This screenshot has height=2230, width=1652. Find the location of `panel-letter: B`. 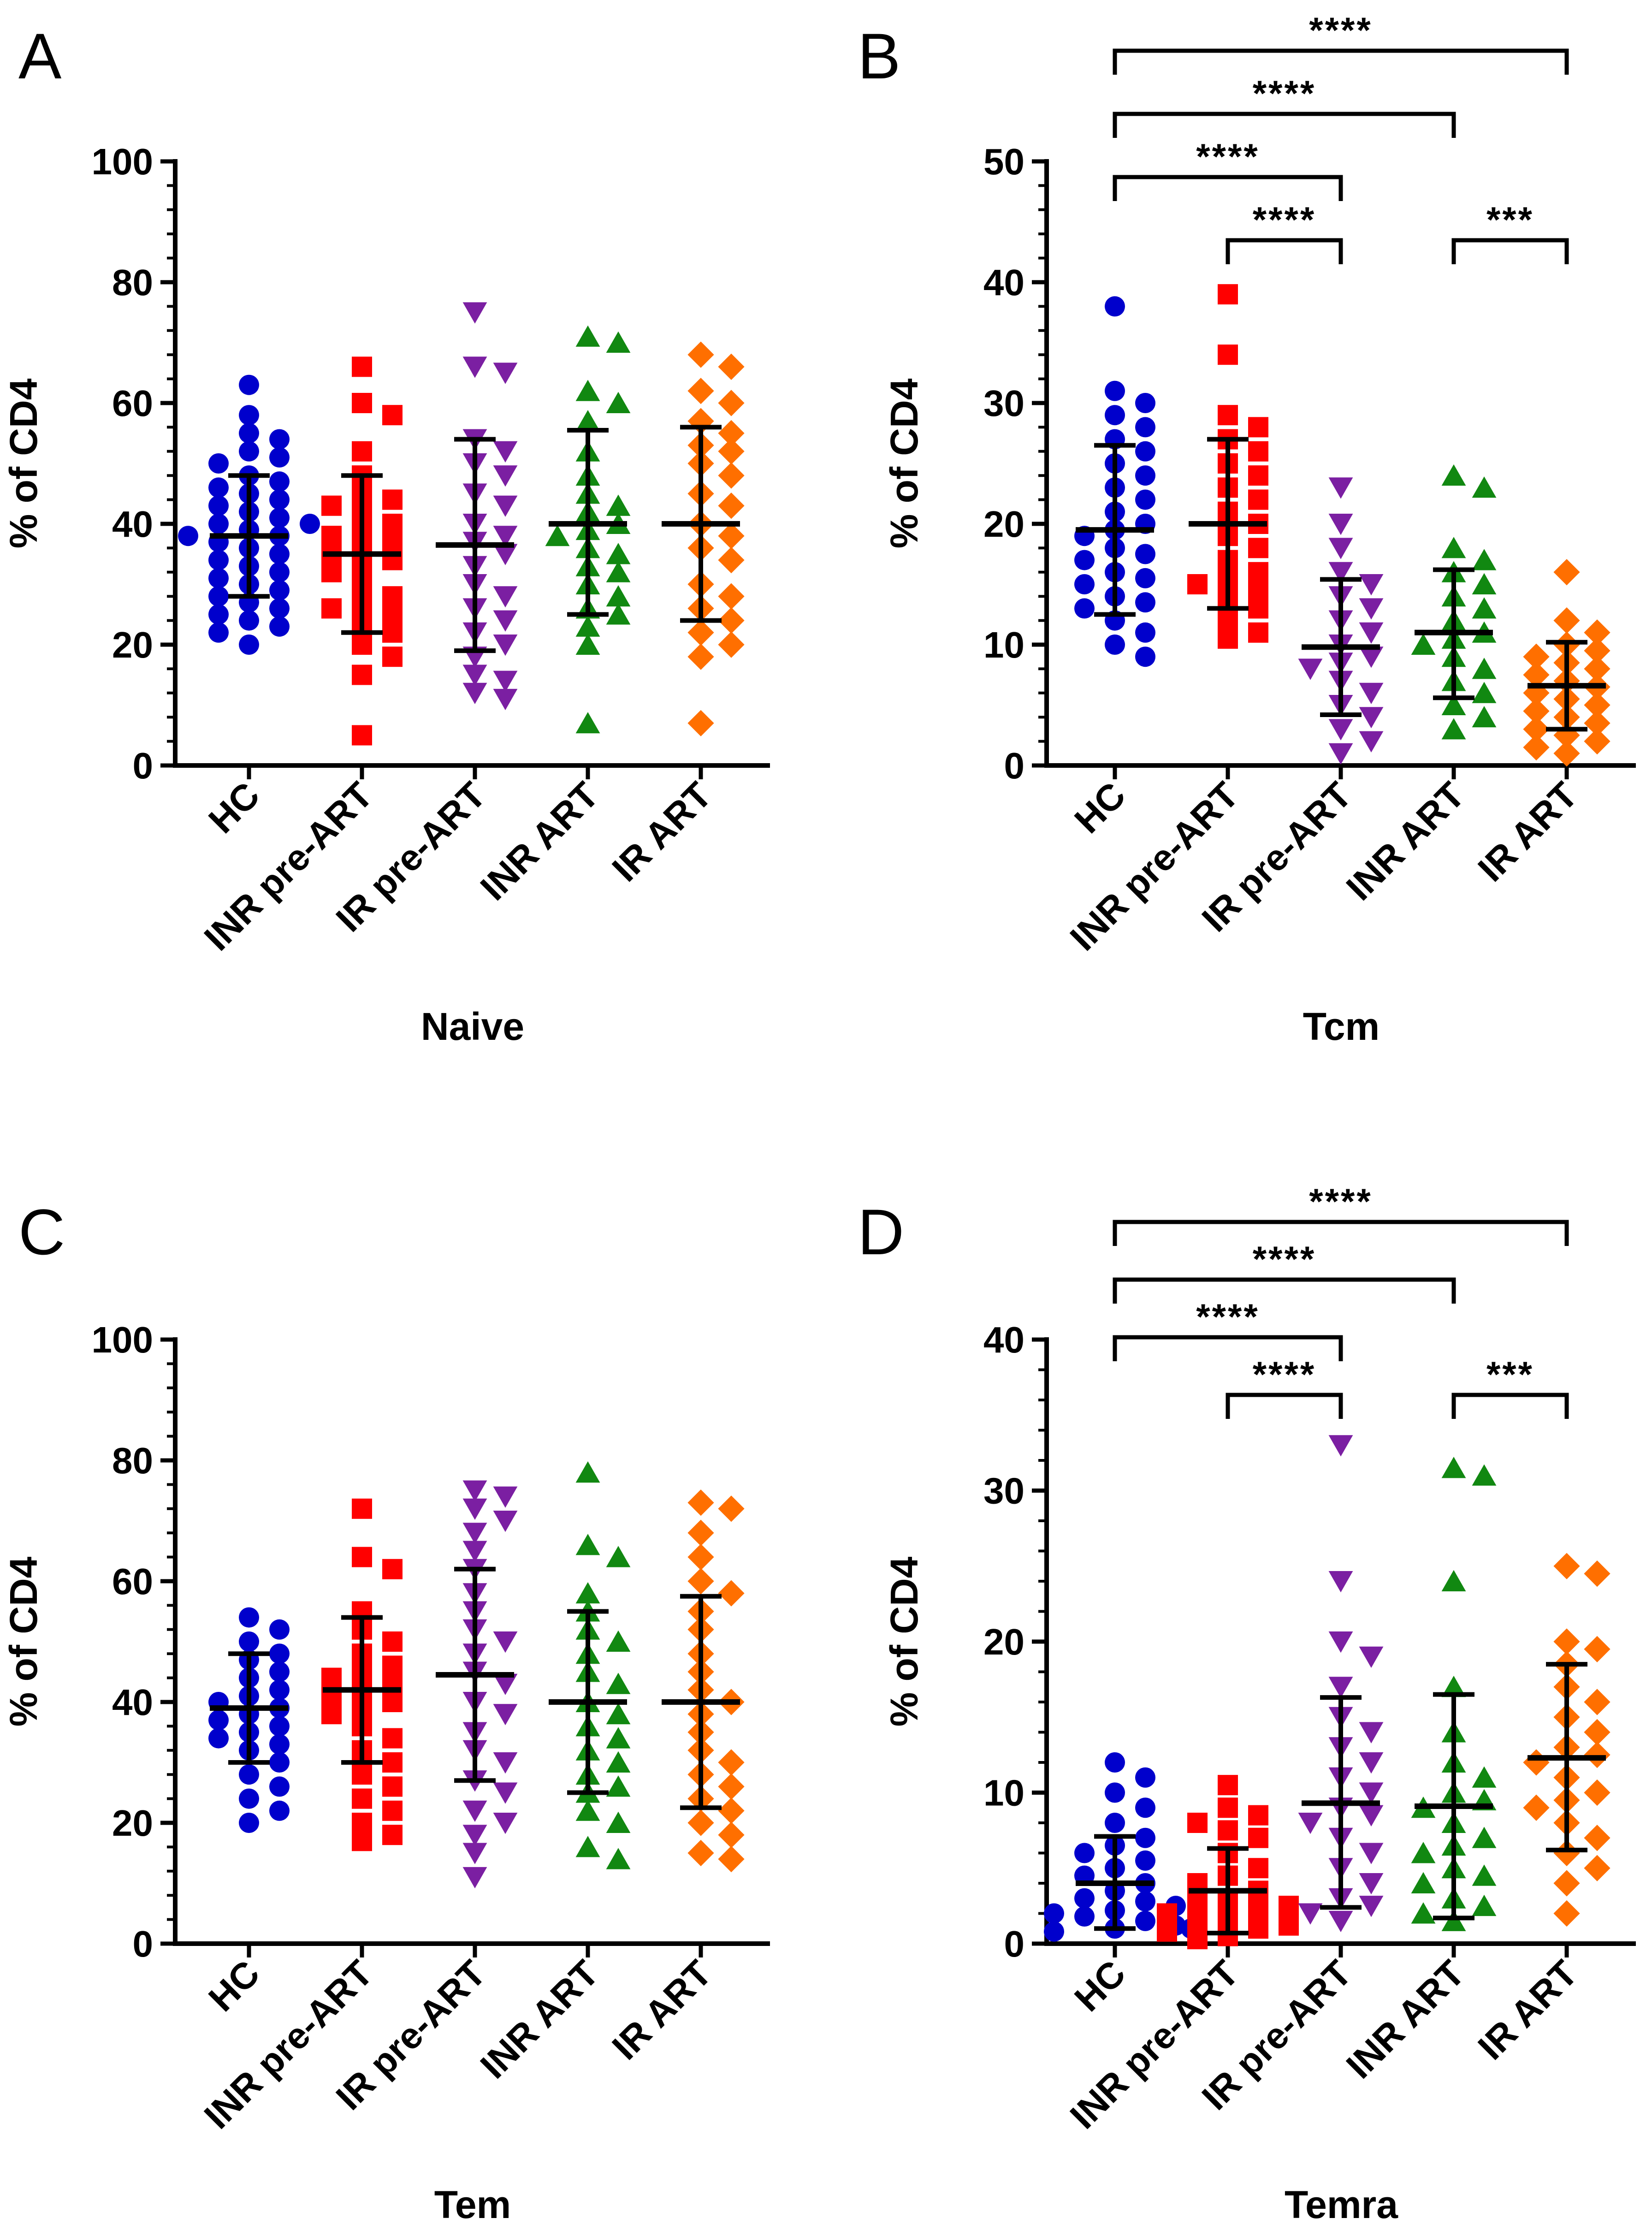

panel-letter: B is located at coordinates (879, 56).